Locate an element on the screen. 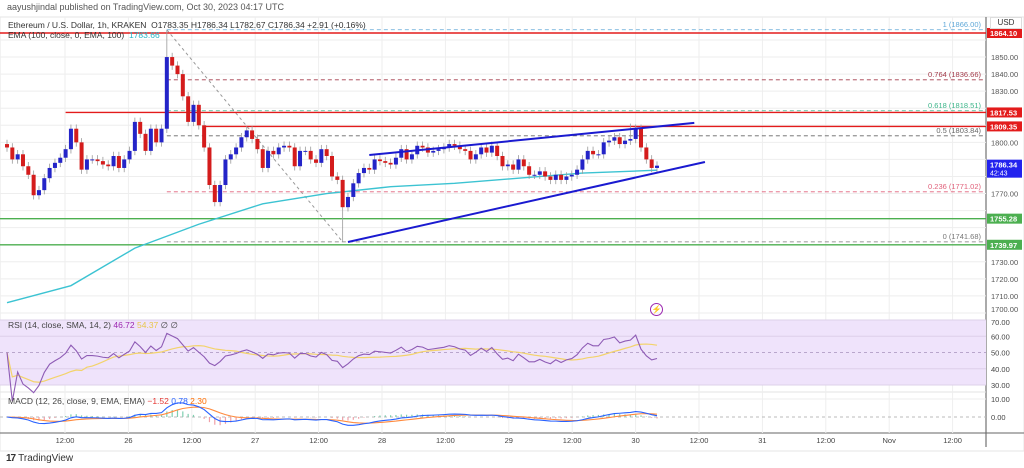  fib-level-label: 0.764 (1836.66) is located at coordinates (954, 74).